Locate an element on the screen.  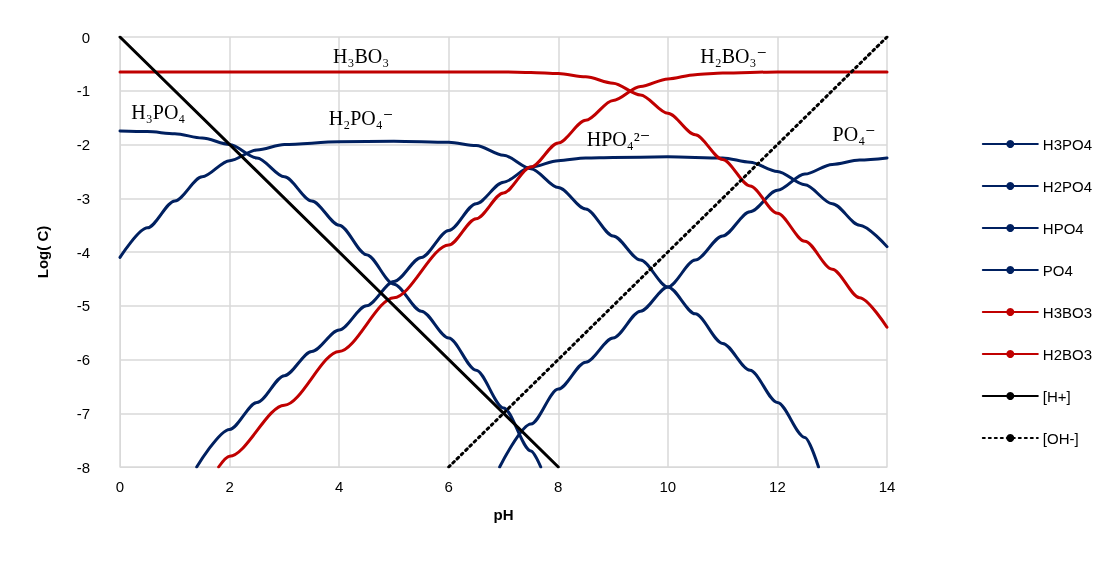
y-tick-label: -8 is located at coordinates (83, 467).